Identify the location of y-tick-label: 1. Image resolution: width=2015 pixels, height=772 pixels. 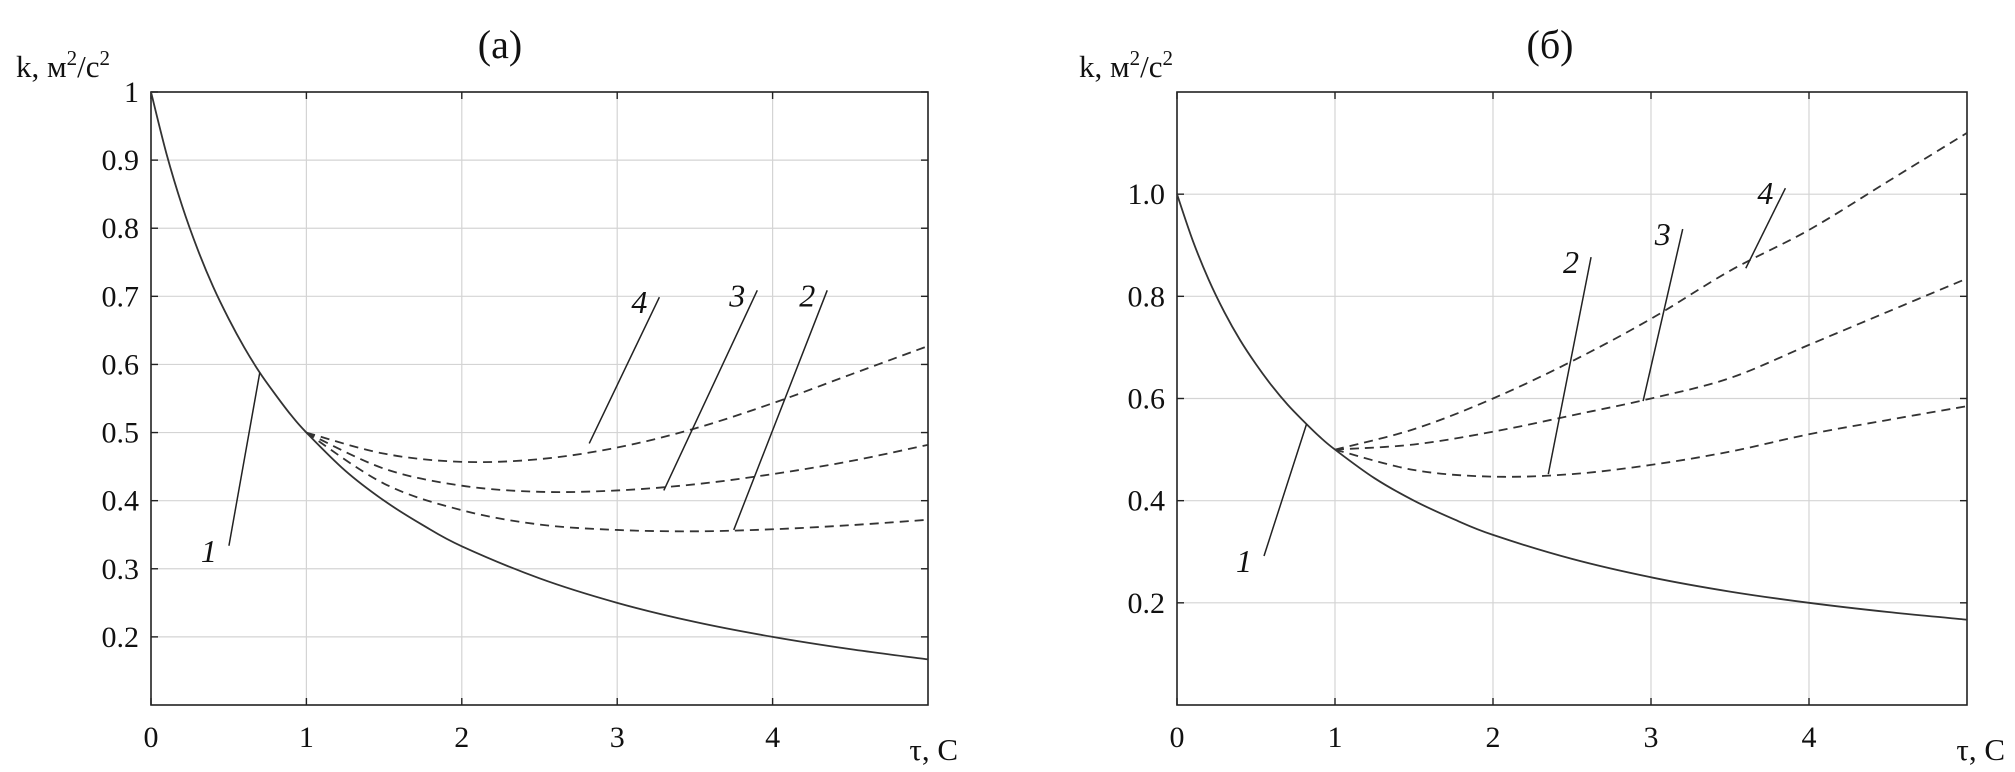
(131, 92).